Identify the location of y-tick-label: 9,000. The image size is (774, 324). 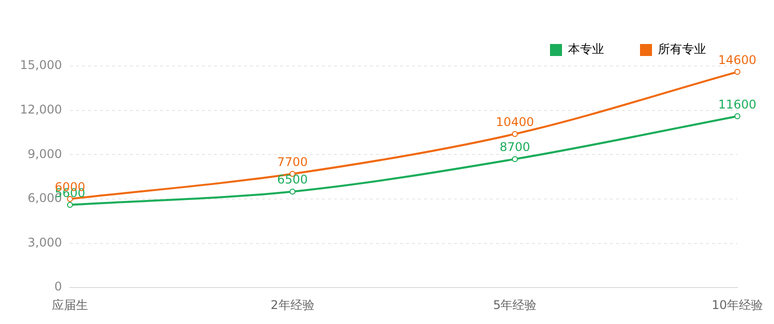
(45, 153).